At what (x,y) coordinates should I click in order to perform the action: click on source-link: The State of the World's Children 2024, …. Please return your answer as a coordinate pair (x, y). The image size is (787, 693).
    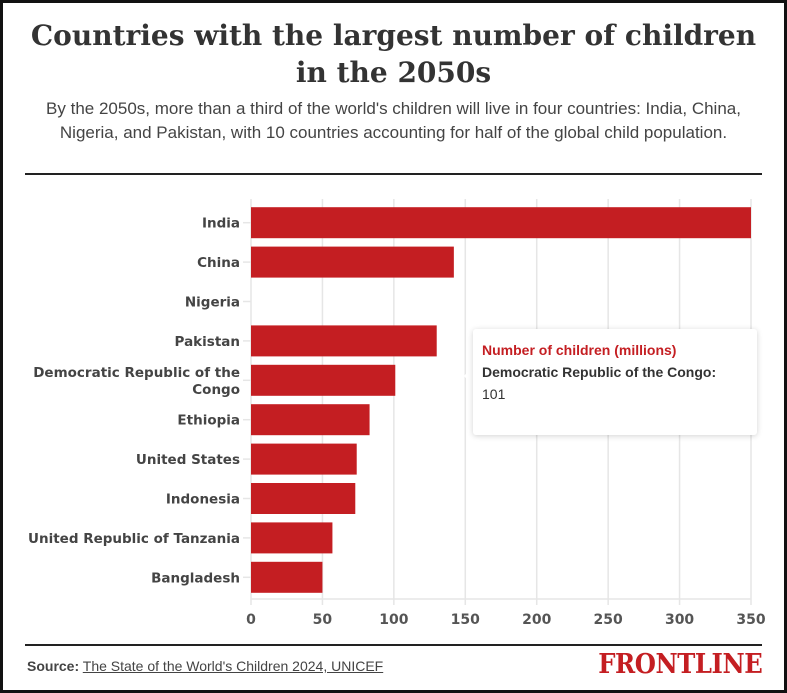
    Looking at the image, I should click on (233, 666).